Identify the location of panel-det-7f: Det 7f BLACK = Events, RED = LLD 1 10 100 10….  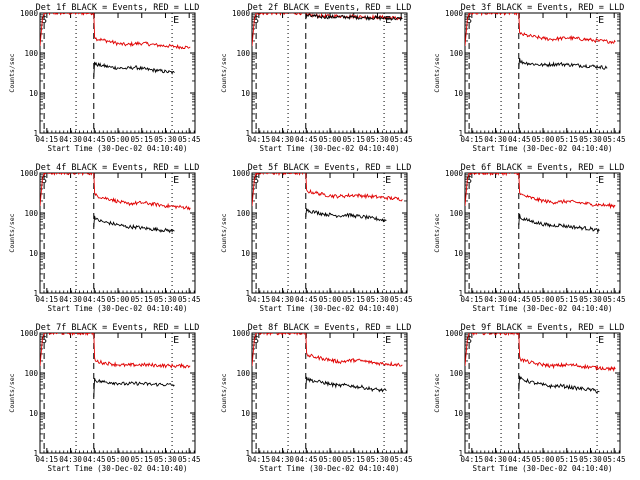
(104, 398).